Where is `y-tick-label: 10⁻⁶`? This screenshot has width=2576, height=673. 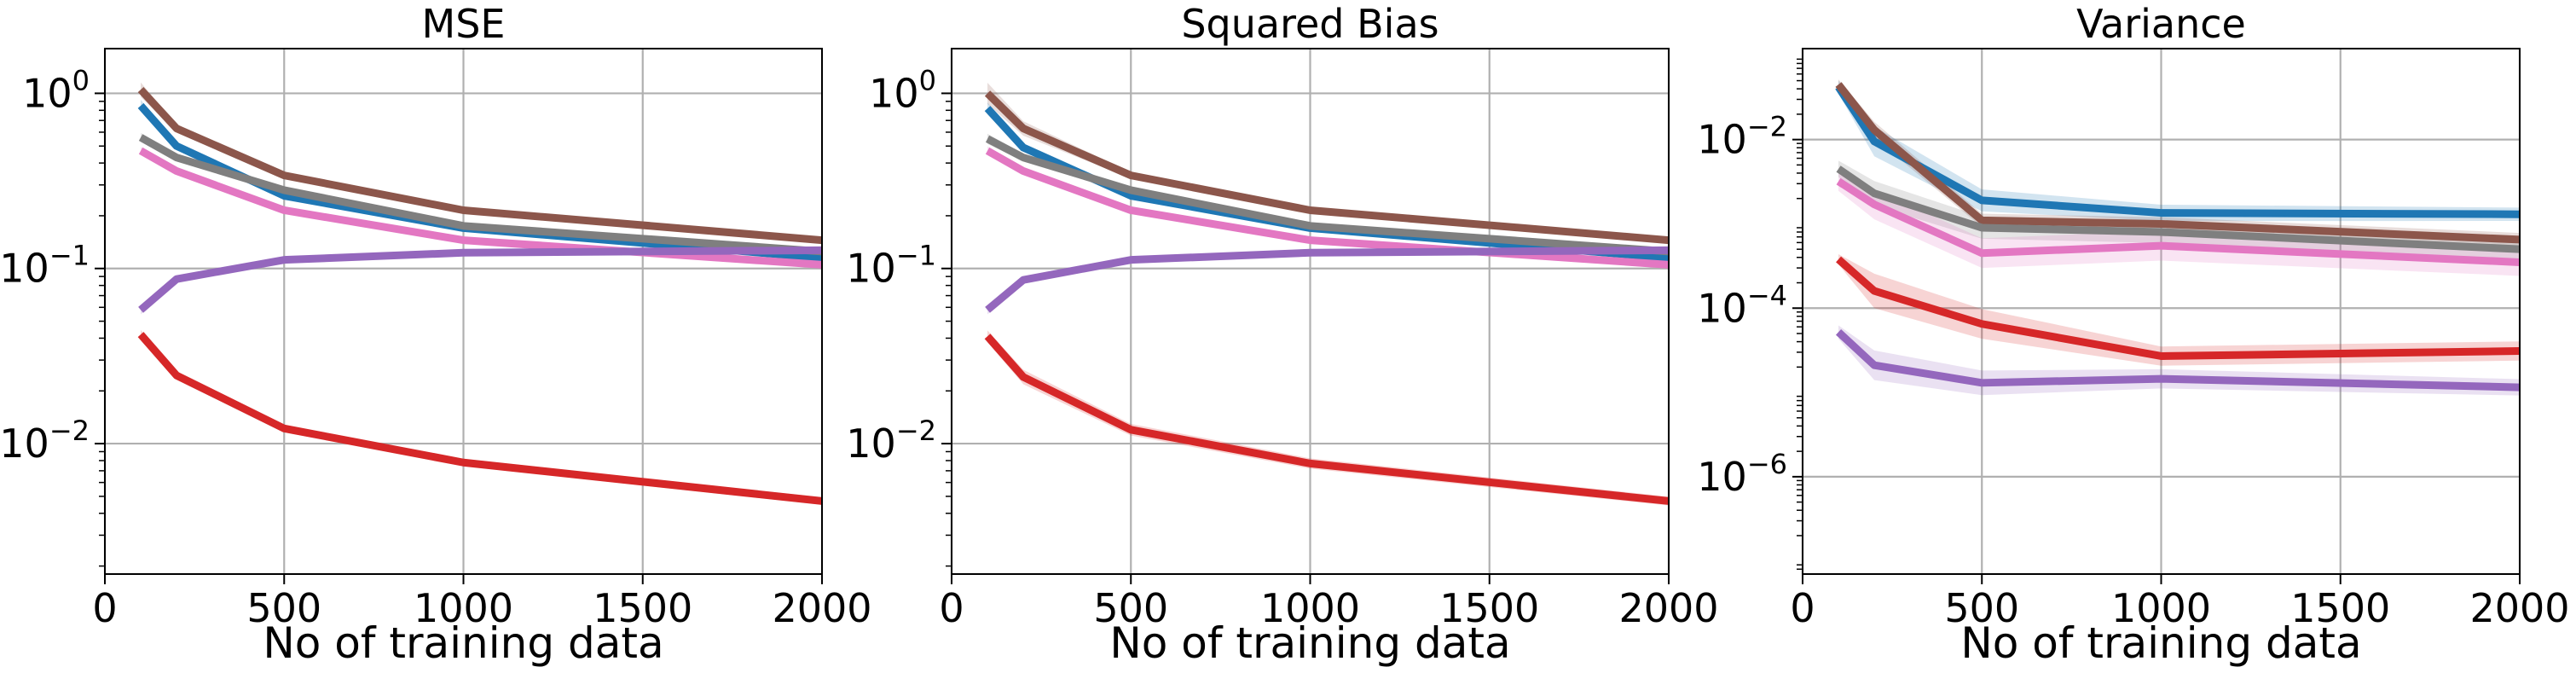
y-tick-label: 10⁻⁶ is located at coordinates (1742, 474).